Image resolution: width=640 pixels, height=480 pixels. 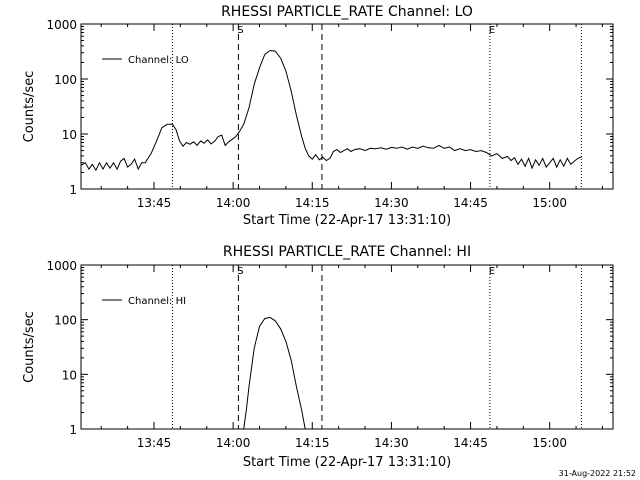 I want to click on legend-label: Channel: HI, so click(x=157, y=301).